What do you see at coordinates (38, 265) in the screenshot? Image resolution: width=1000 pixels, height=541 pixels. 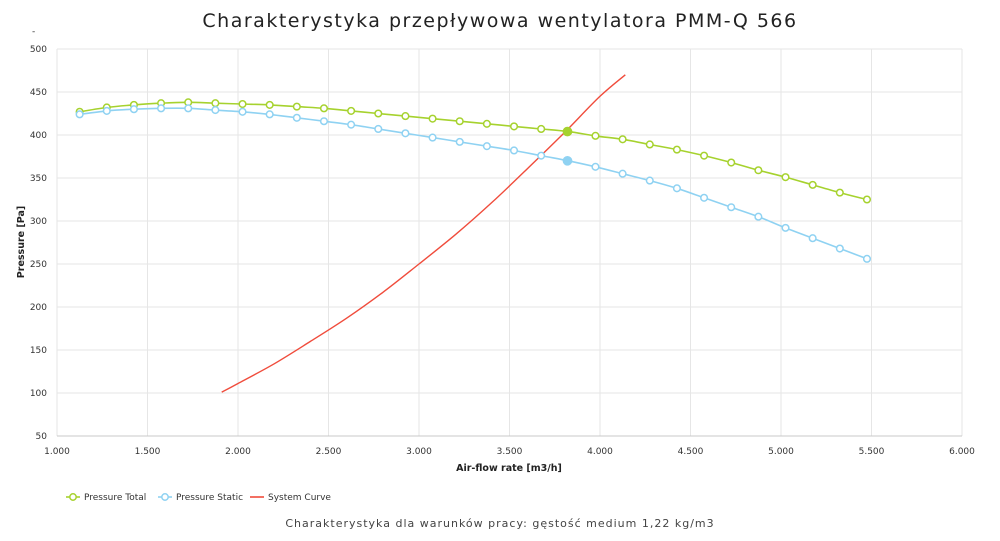 I see `y-tick-label: 250` at bounding box center [38, 265].